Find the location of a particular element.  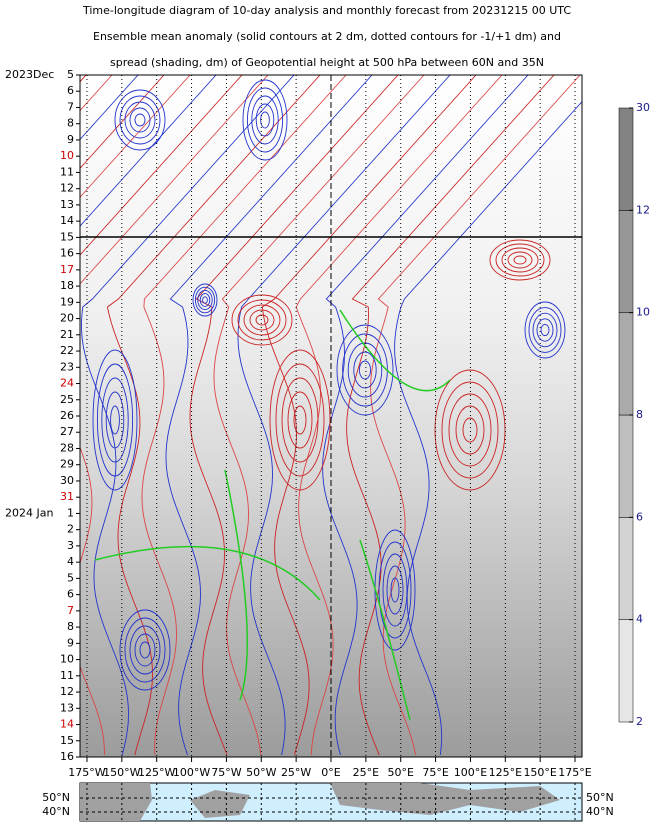

y-tick-label: 15 is located at coordinates (67, 740).